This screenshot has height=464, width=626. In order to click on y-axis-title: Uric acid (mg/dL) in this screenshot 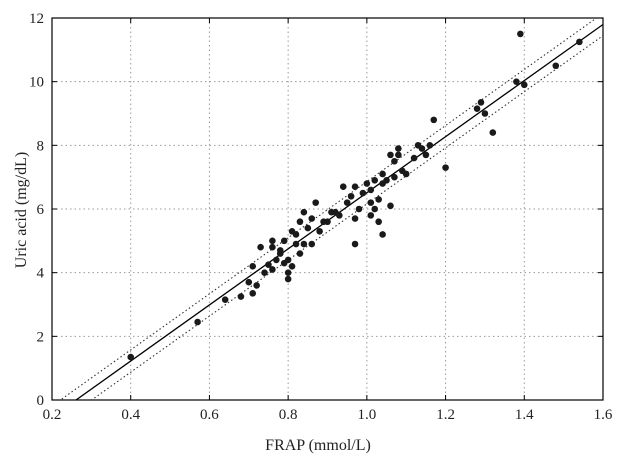, I will do `click(21, 210)`.